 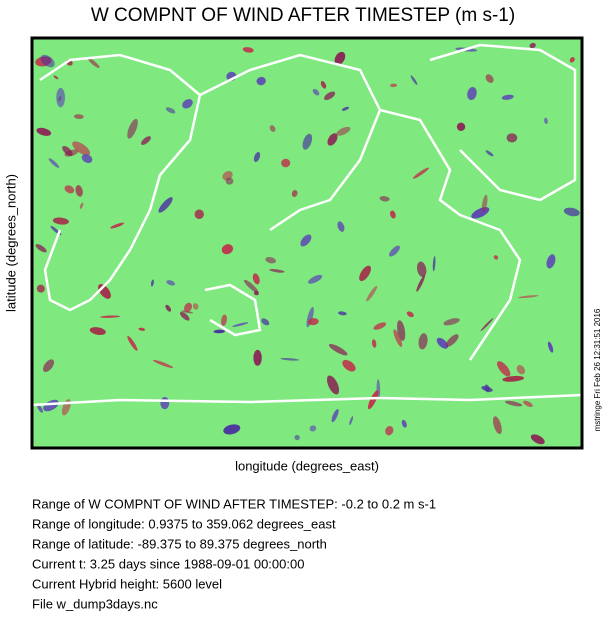 What do you see at coordinates (597, 369) in the screenshot?
I see `timestamp: mstringe Fri Feb 26 12:31:51 2016` at bounding box center [597, 369].